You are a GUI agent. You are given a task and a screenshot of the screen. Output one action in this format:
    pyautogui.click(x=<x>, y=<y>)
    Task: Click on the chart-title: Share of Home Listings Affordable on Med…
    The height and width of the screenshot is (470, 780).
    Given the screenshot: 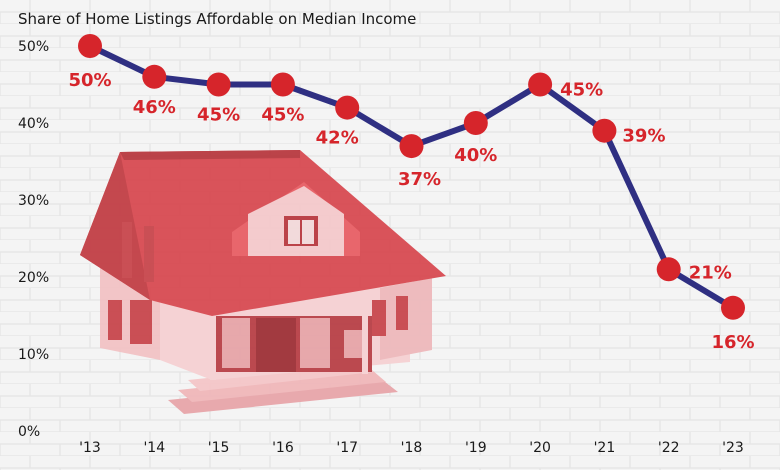 What is the action you would take?
    pyautogui.click(x=217, y=19)
    